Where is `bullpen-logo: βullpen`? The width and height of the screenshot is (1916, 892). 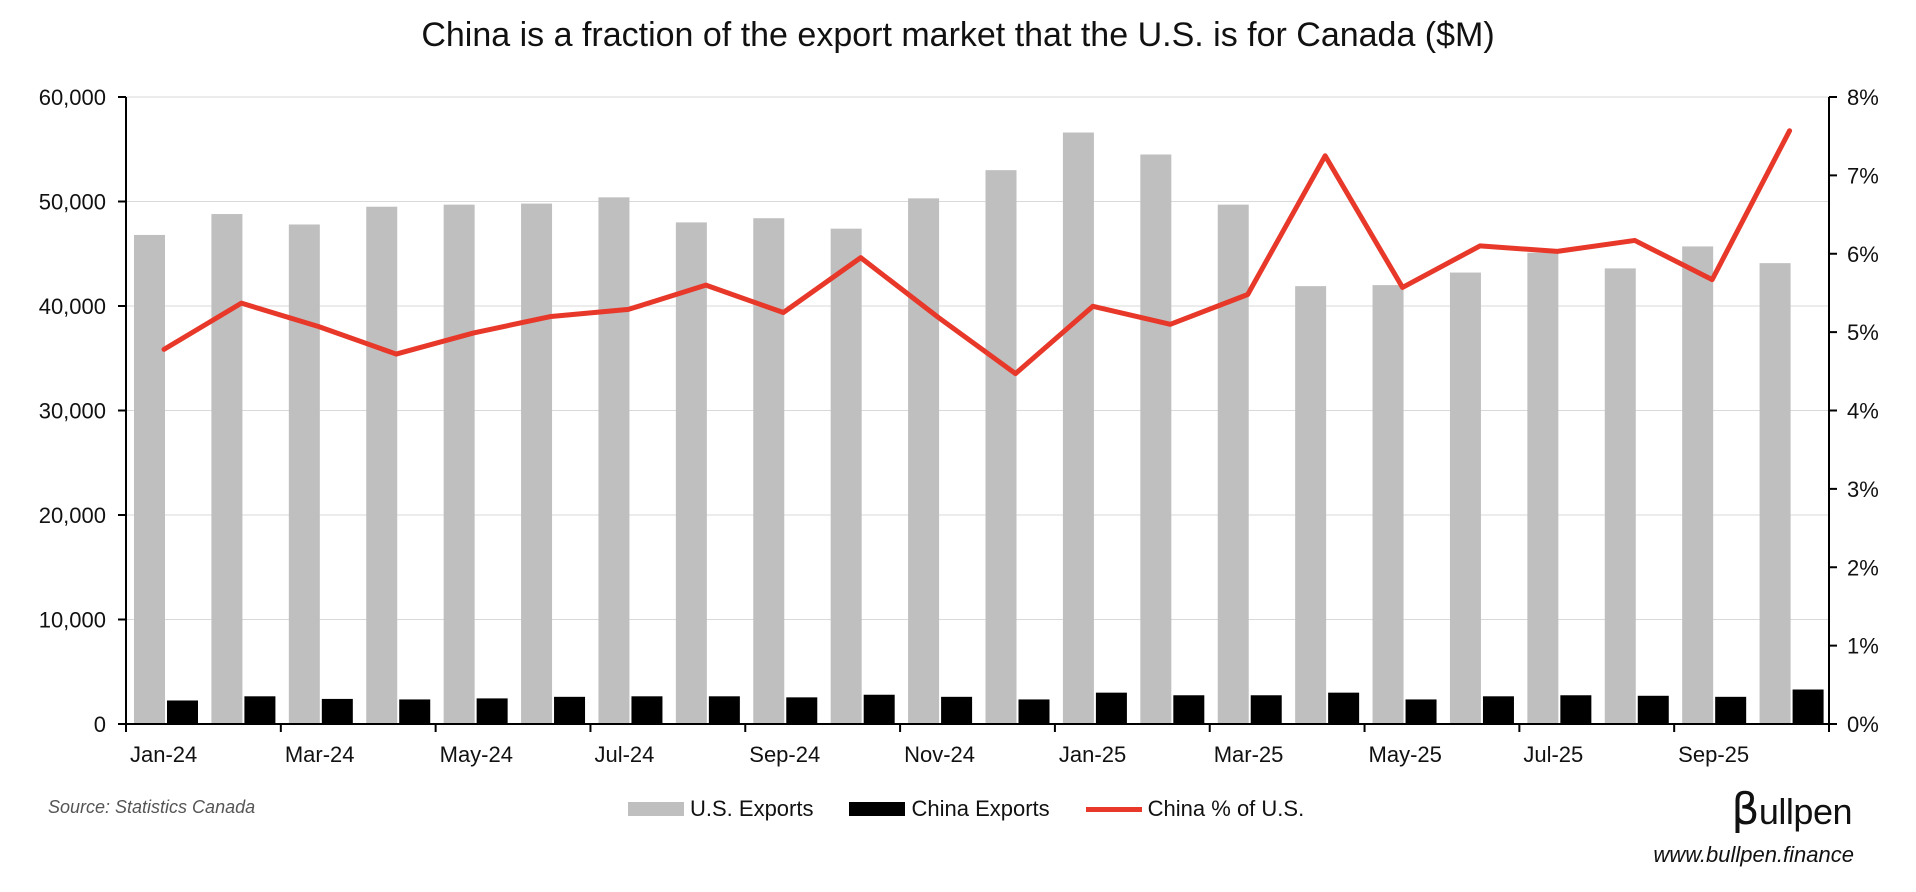
bullpen-logo: βullpen is located at coordinates (1791, 809).